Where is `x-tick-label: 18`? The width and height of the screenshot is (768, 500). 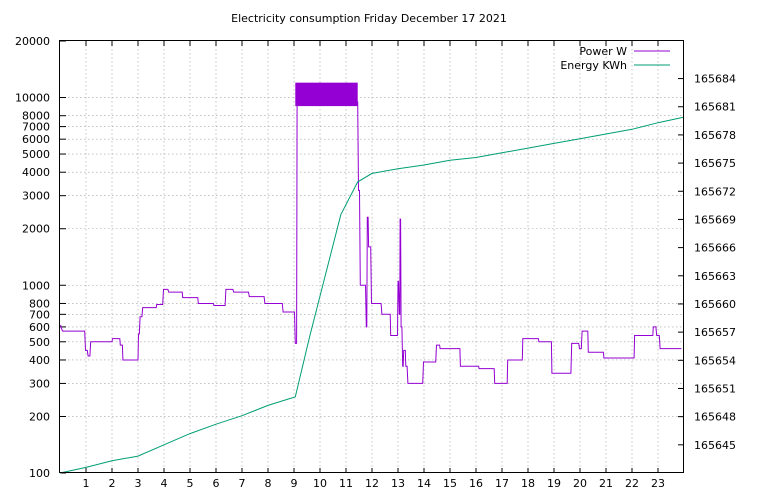
x-tick-label: 18 is located at coordinates (528, 483).